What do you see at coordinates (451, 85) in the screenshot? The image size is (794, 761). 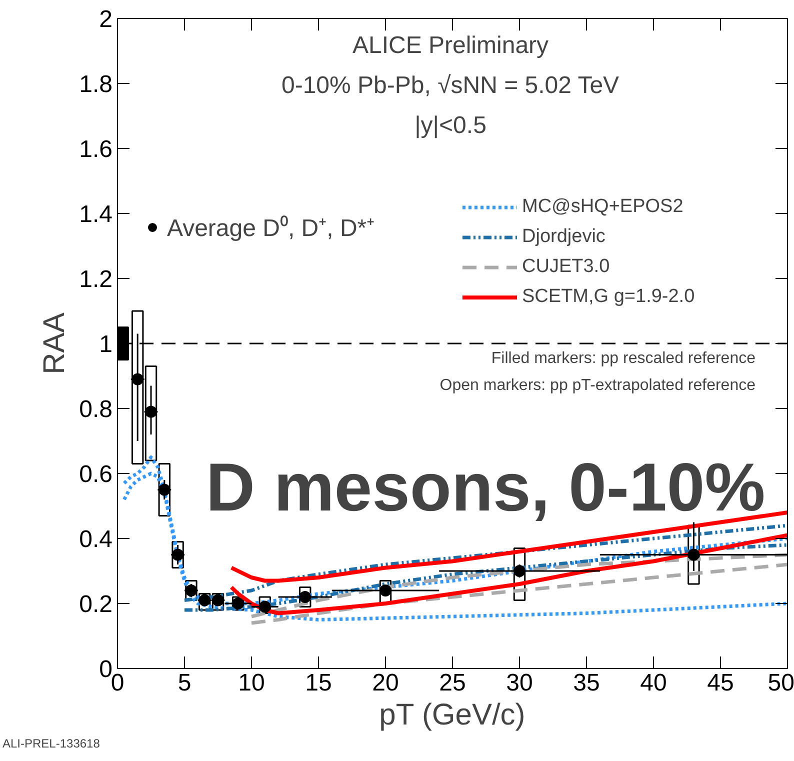 I see `text: 0-10% Pb-Pb, √sNN = 5.02 TeV` at bounding box center [451, 85].